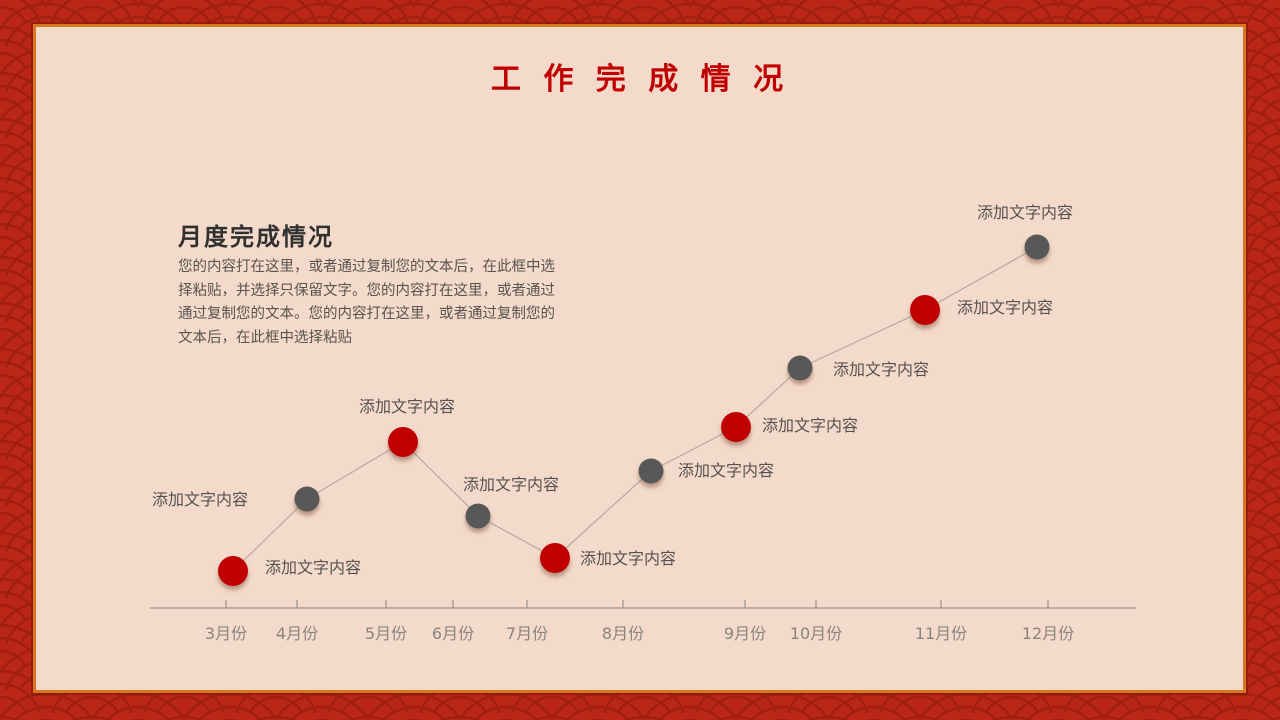 This screenshot has width=1280, height=720. I want to click on point-label-5: 添加文字内容, so click(628, 558).